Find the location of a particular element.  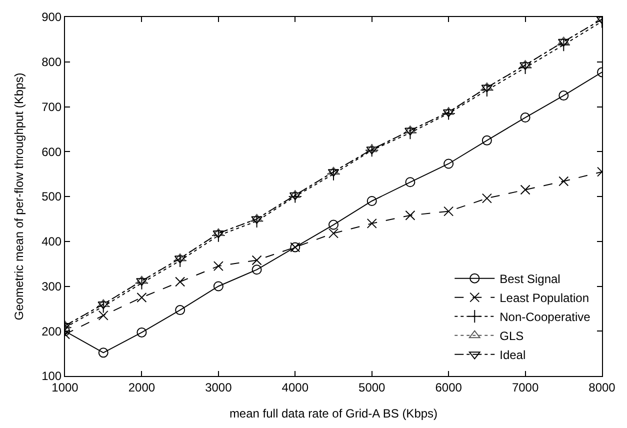

x-tick-label: 4000 is located at coordinates (295, 387).